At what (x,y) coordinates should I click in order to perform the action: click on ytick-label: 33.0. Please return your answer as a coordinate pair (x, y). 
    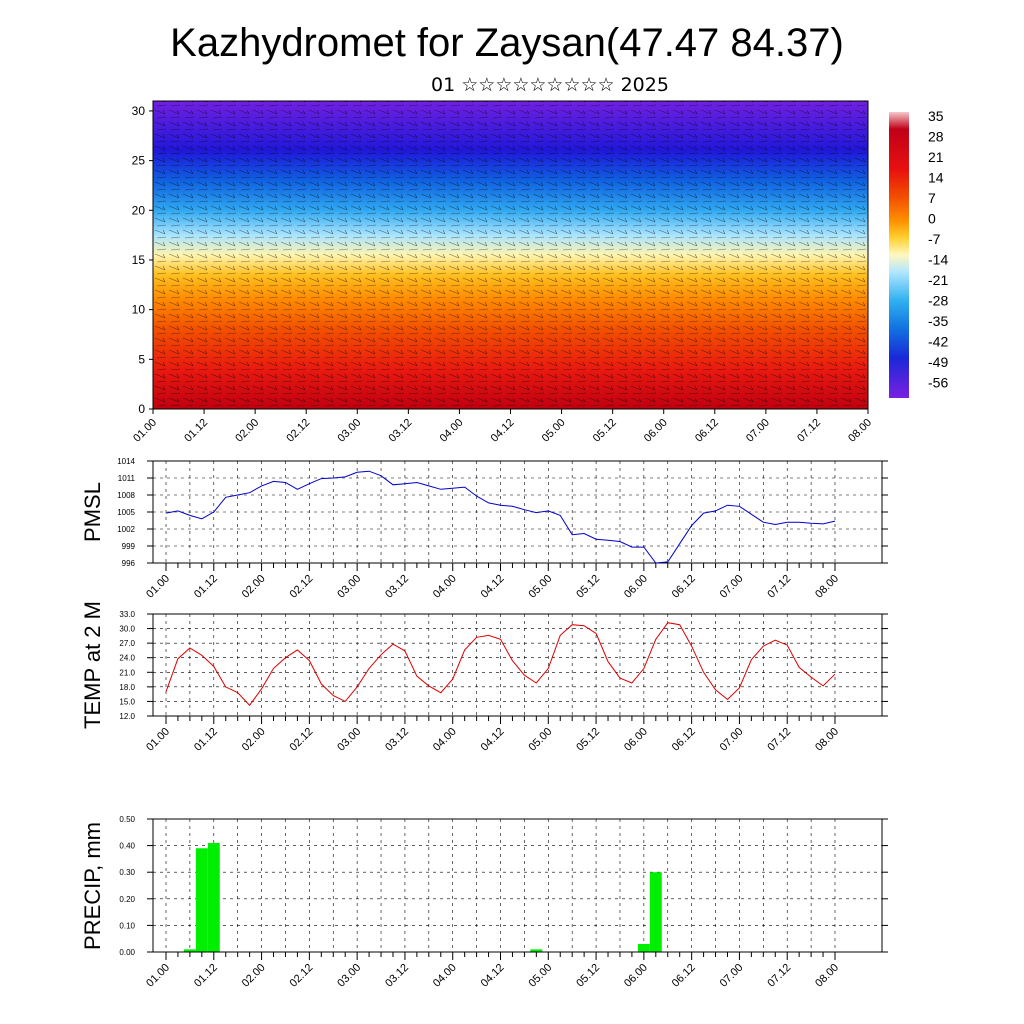
    Looking at the image, I should click on (127, 614).